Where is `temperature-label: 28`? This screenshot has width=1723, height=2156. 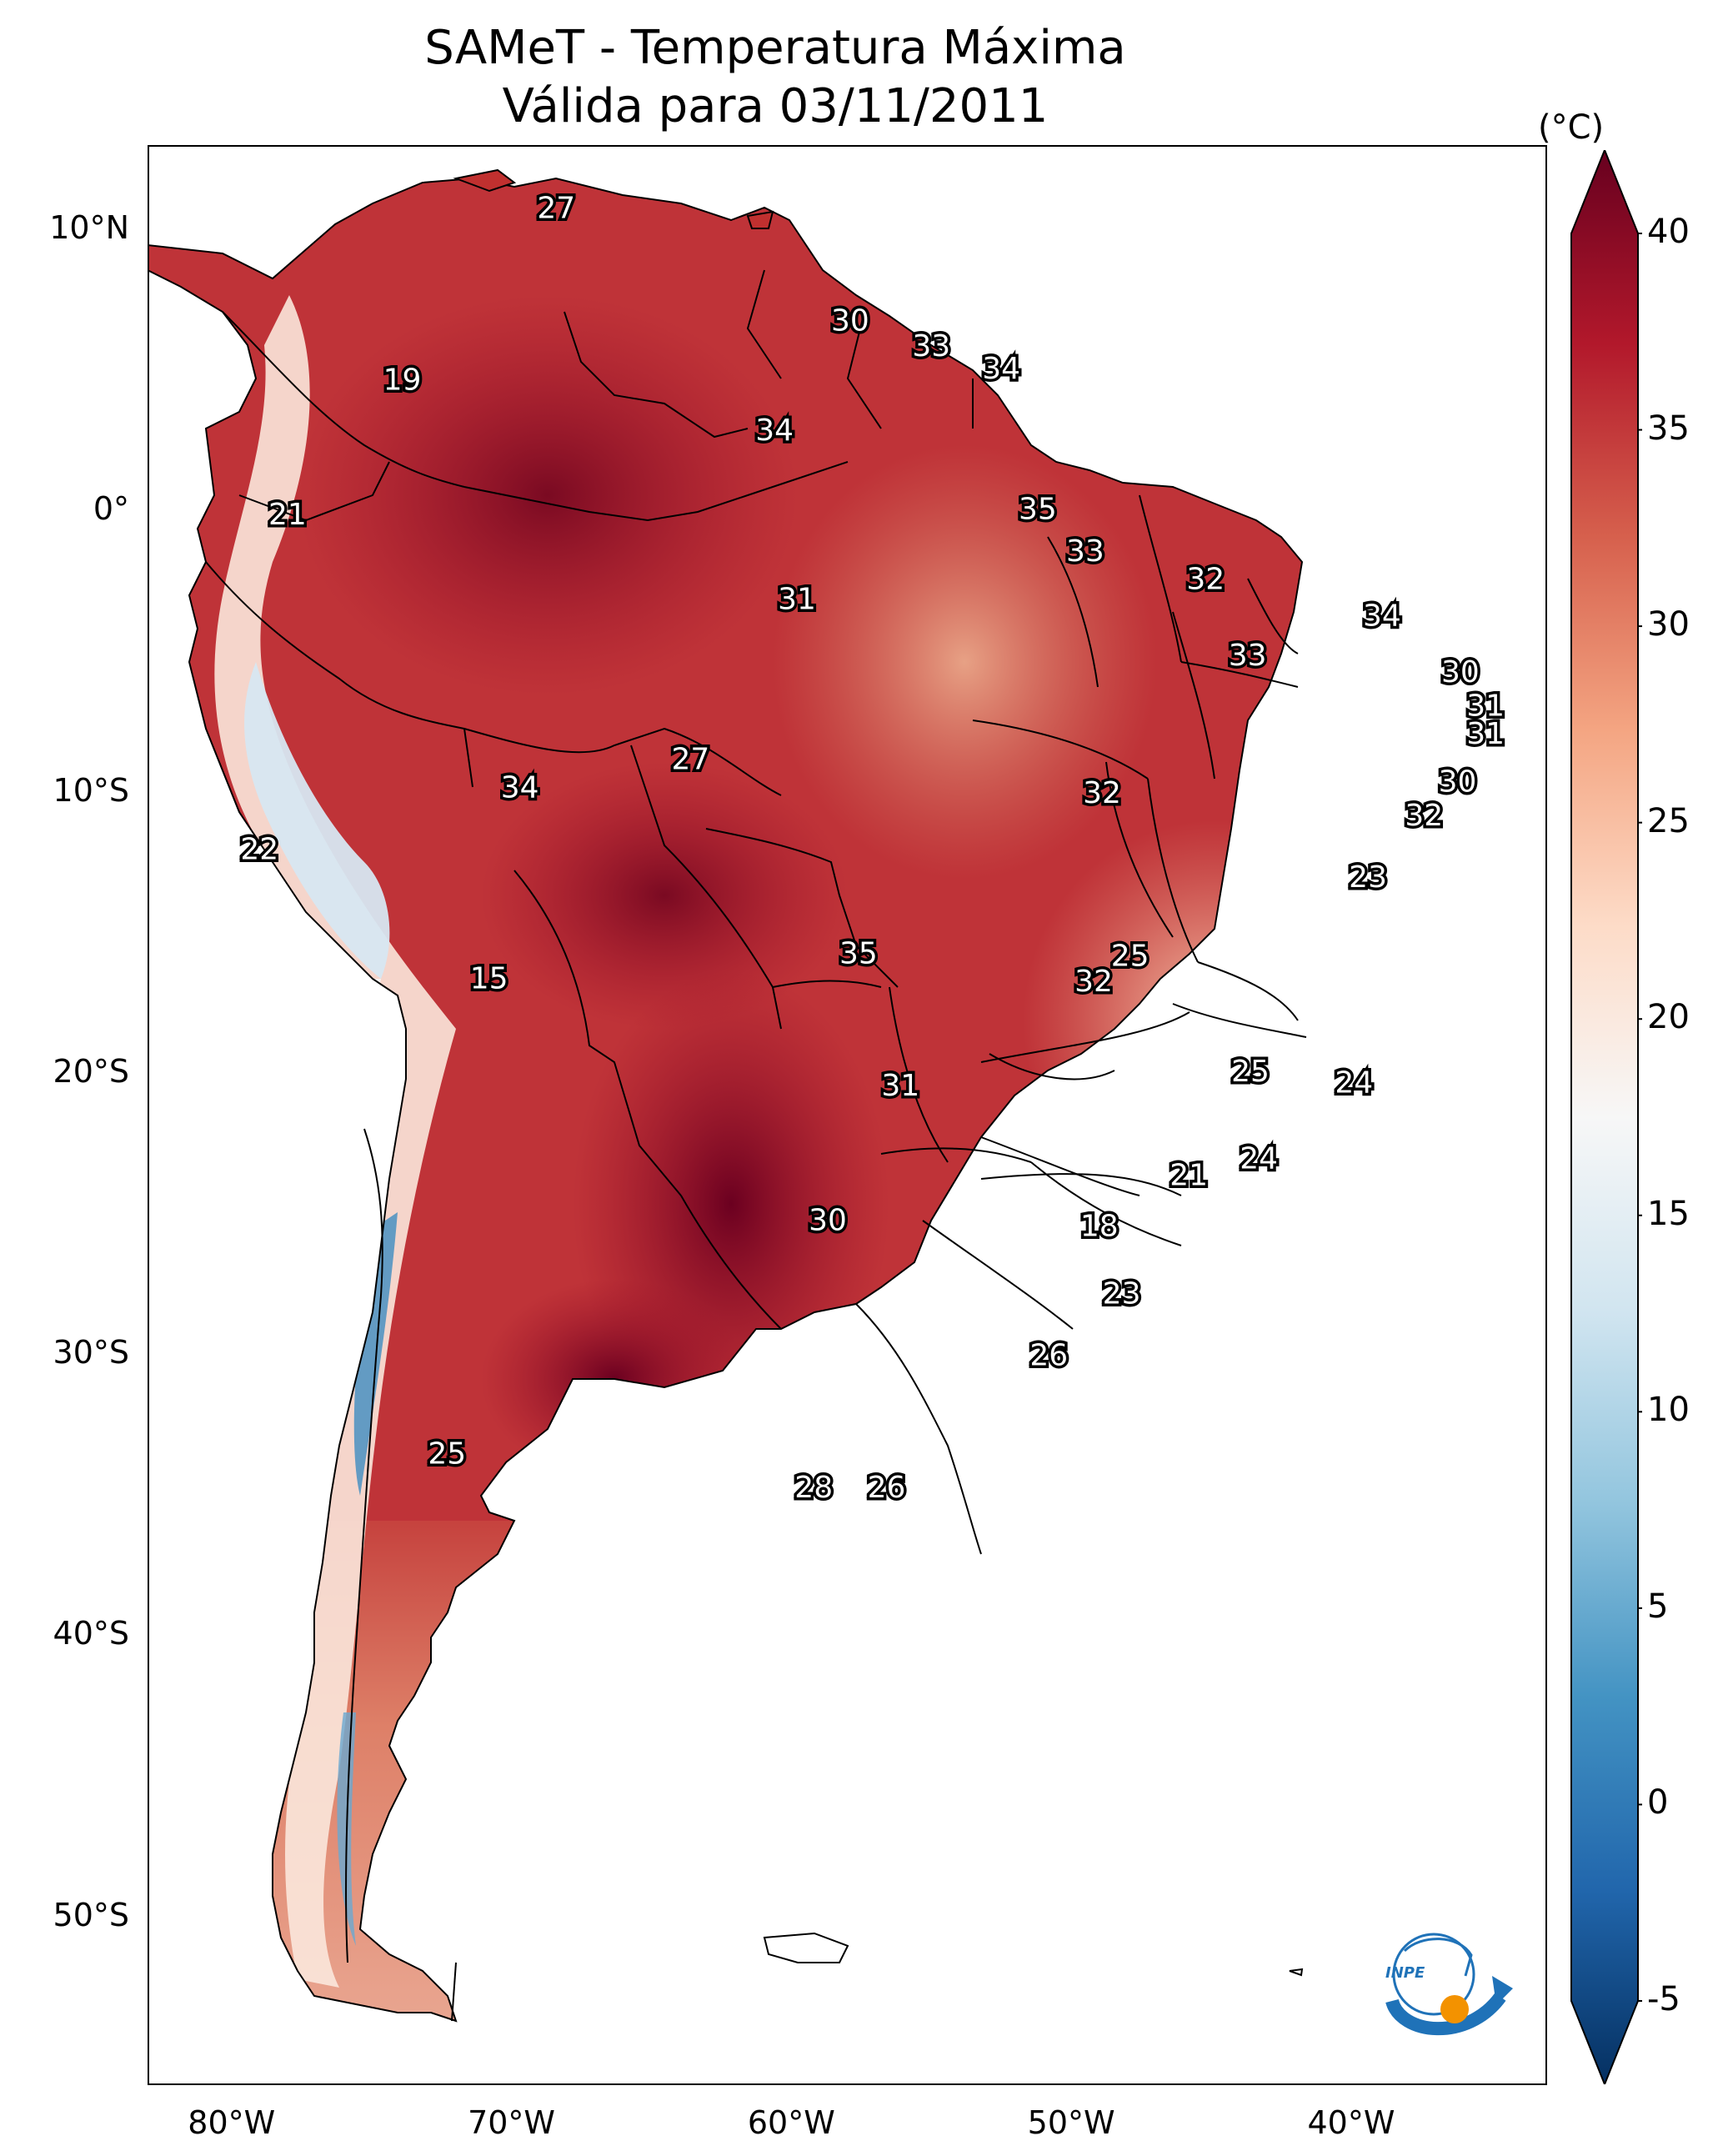
temperature-label: 28 is located at coordinates (814, 1488).